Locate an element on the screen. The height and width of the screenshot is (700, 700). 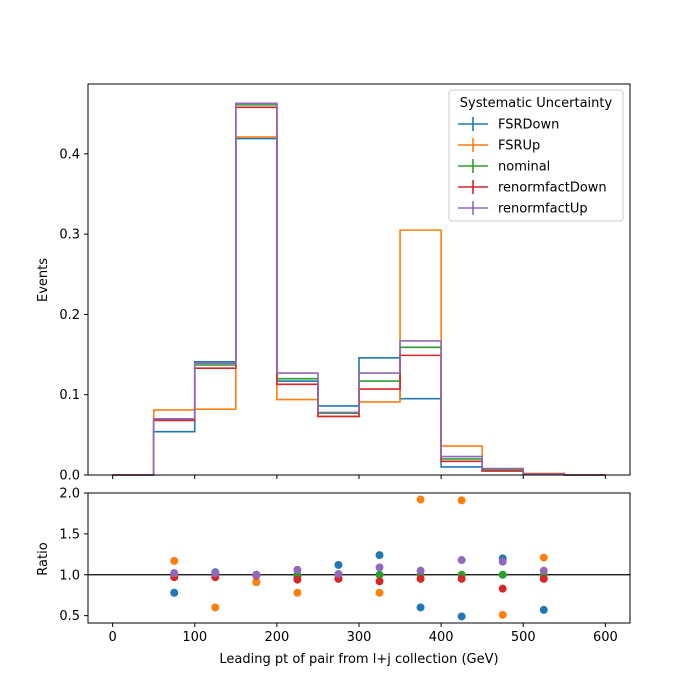
main-y-tick-label: 0.3 is located at coordinates (69, 235).